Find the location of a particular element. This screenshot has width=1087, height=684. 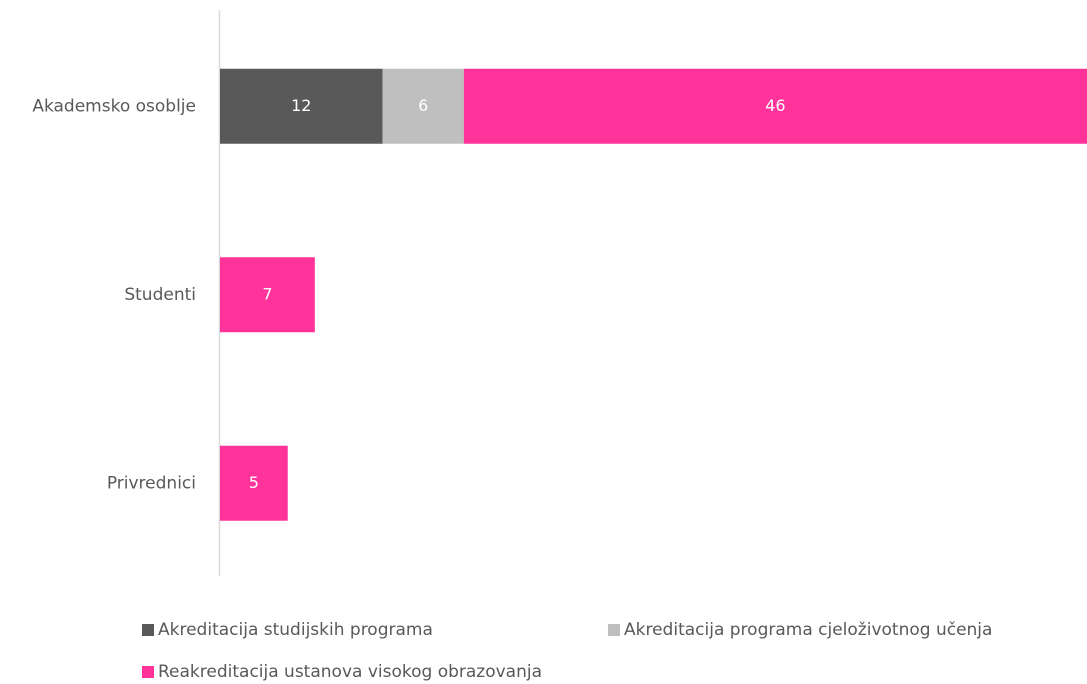

category-label: Studenti is located at coordinates (160, 295).